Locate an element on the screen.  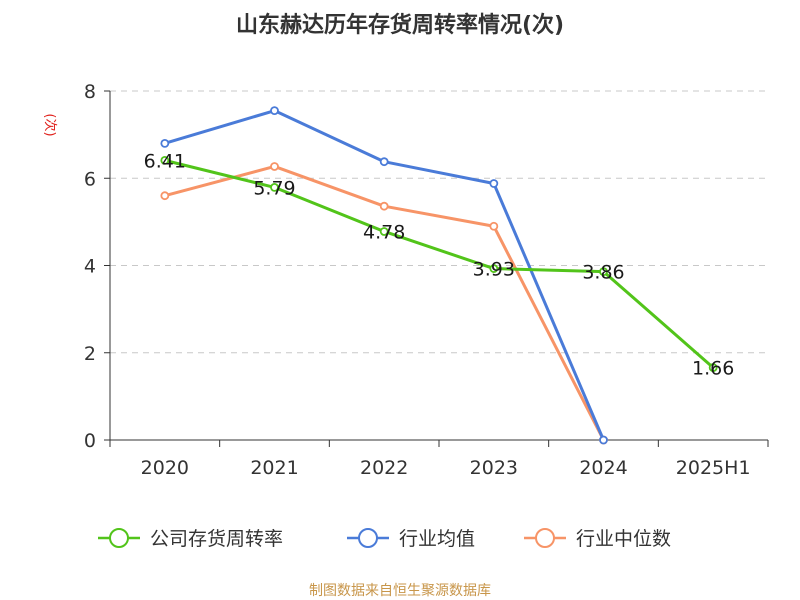
x-tick-label: 2023 is located at coordinates (494, 468).